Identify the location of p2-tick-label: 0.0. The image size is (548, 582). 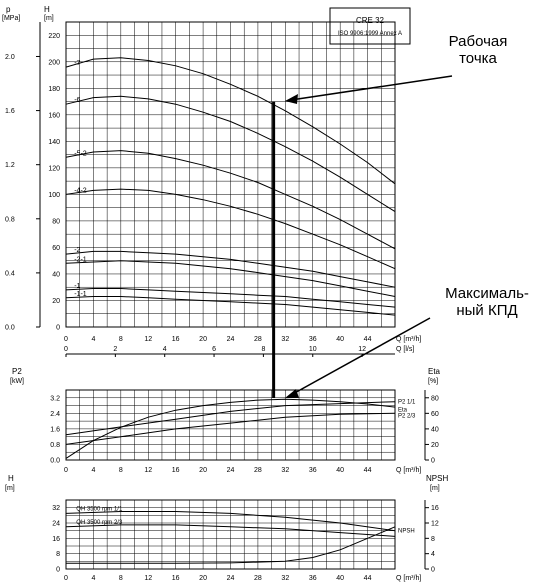
(55, 461).